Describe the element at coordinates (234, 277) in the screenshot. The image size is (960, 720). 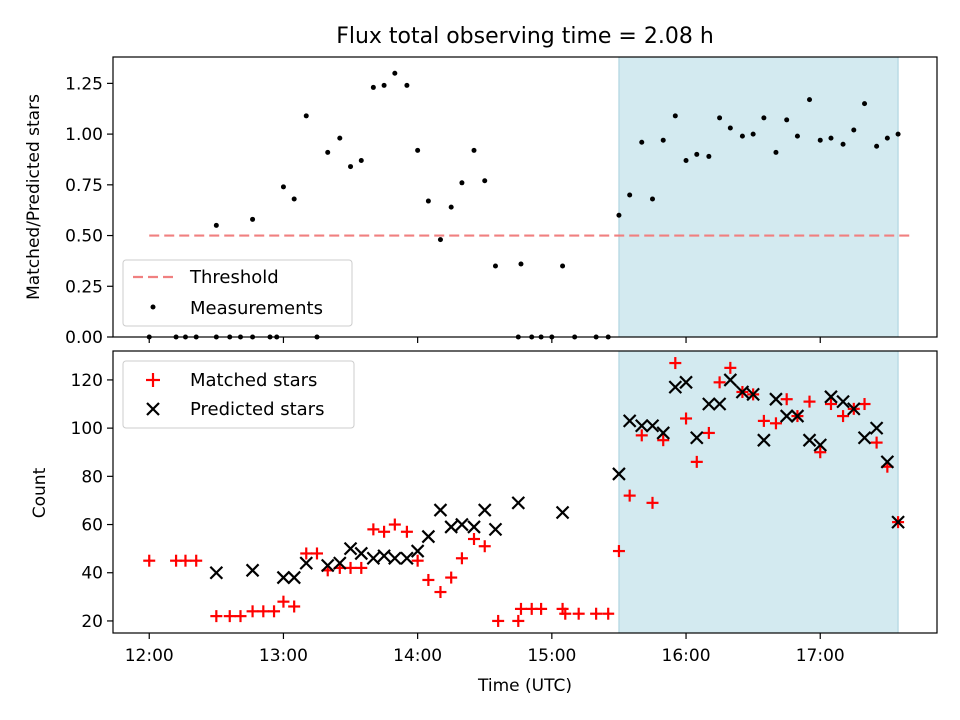
I see `legend-threshold-label: Threshold` at that location.